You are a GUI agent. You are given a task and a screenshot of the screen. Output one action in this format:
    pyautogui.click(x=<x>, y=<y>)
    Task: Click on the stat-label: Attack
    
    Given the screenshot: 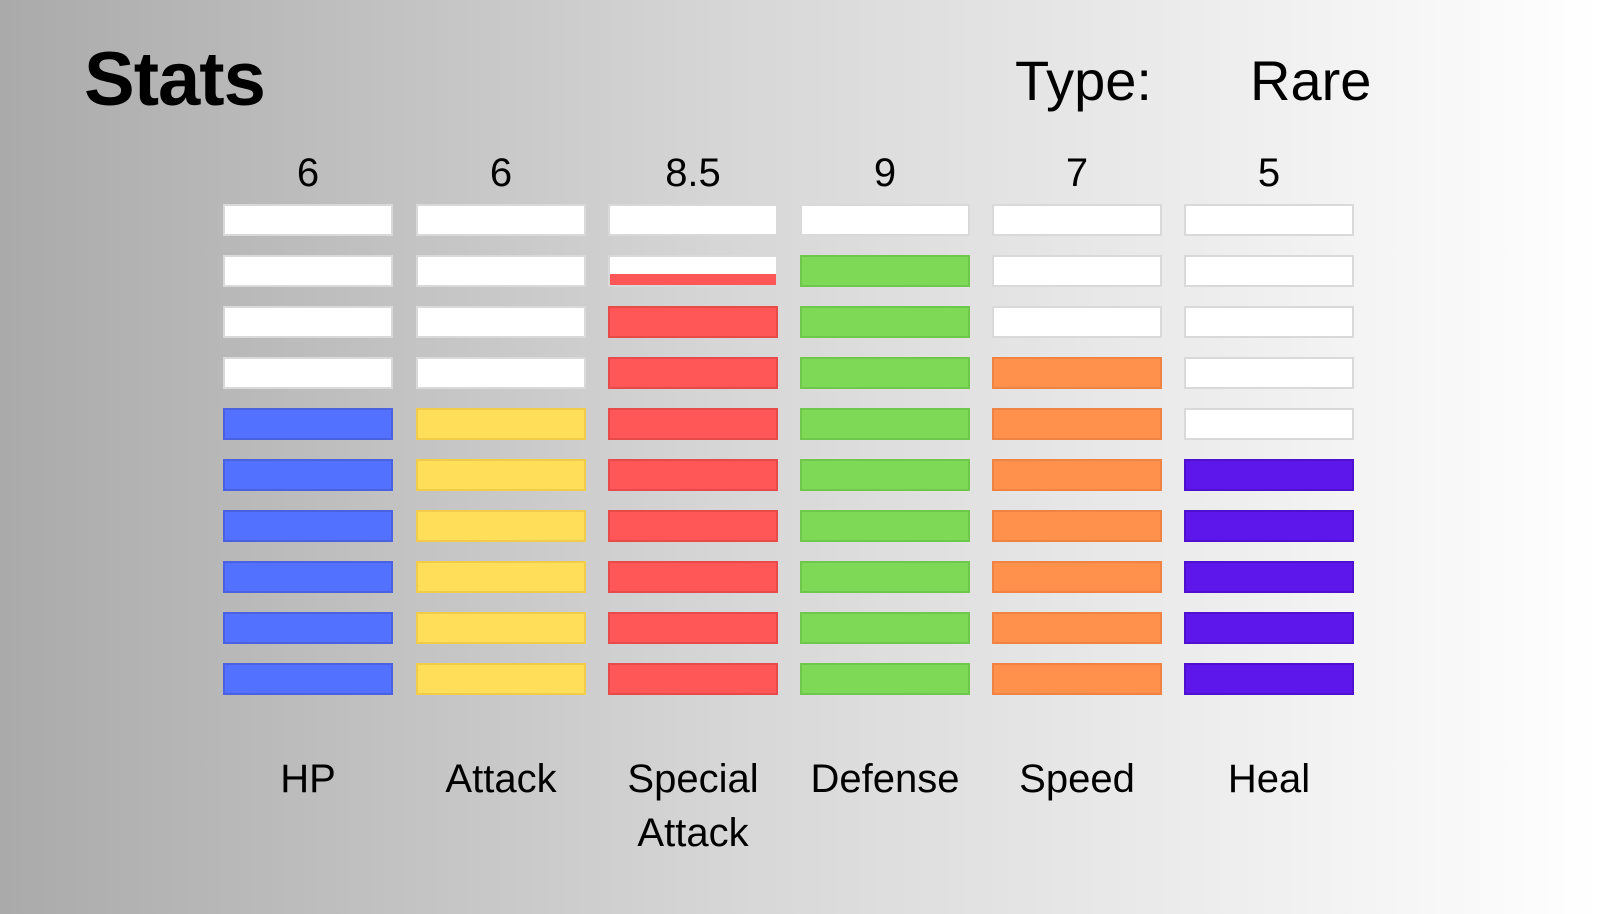 What is the action you would take?
    pyautogui.click(x=501, y=779)
    